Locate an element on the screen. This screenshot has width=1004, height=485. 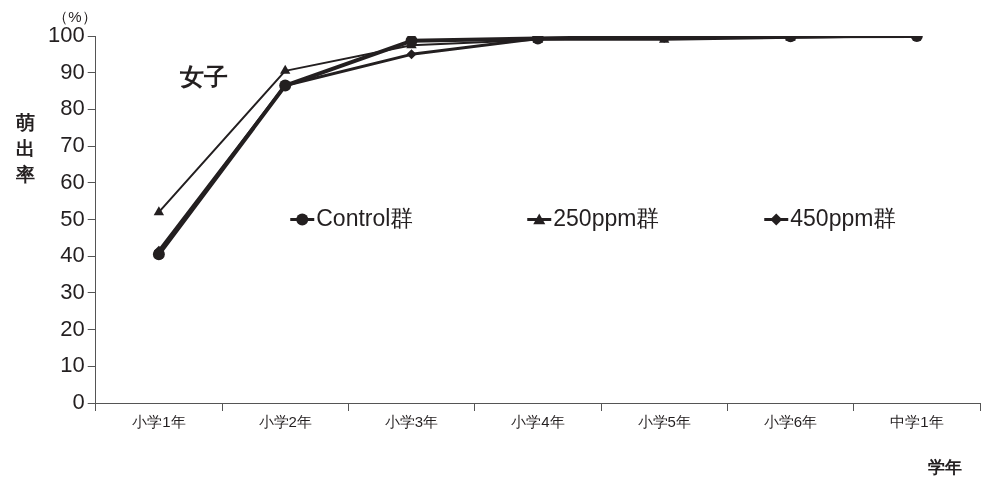
y-tick-label: 90 is located at coordinates (72, 71).